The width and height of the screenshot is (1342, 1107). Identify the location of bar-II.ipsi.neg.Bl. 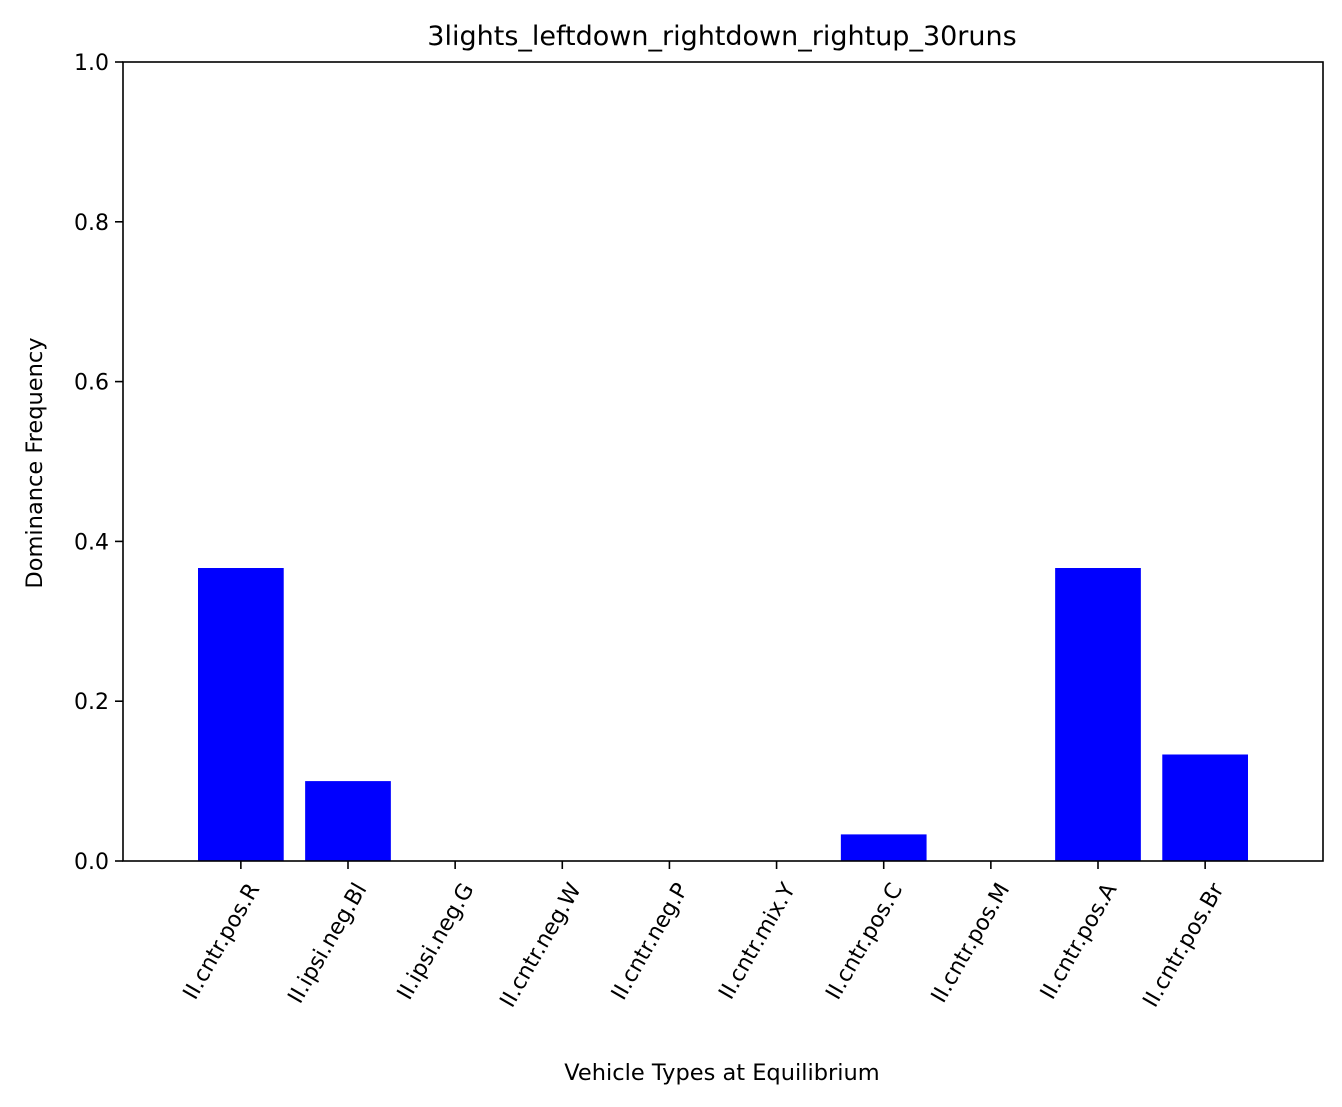
(348, 821).